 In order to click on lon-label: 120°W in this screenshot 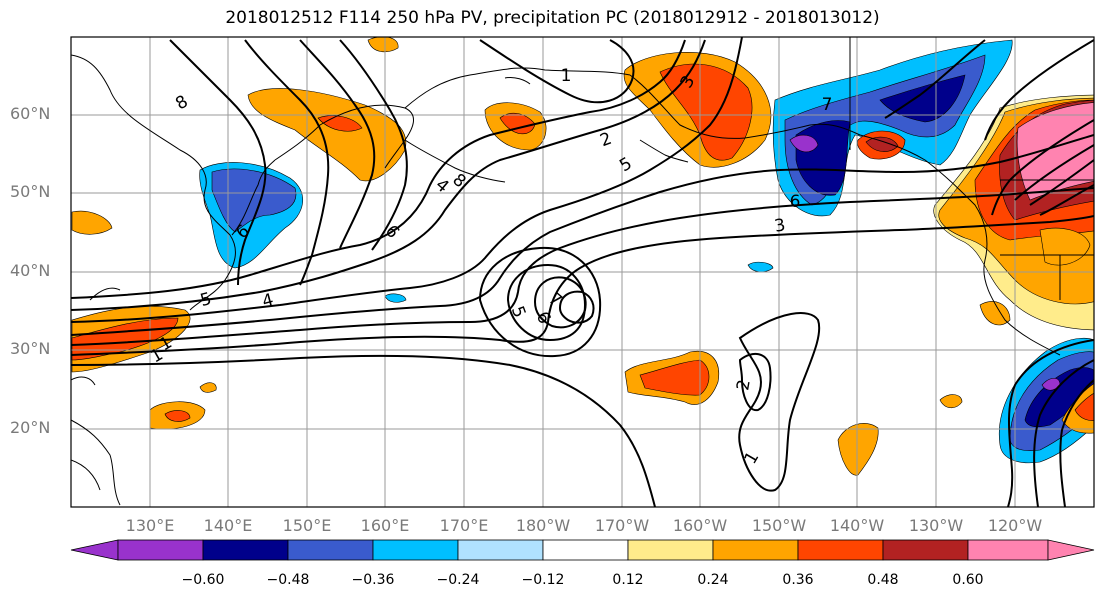, I will do `click(1015, 525)`.